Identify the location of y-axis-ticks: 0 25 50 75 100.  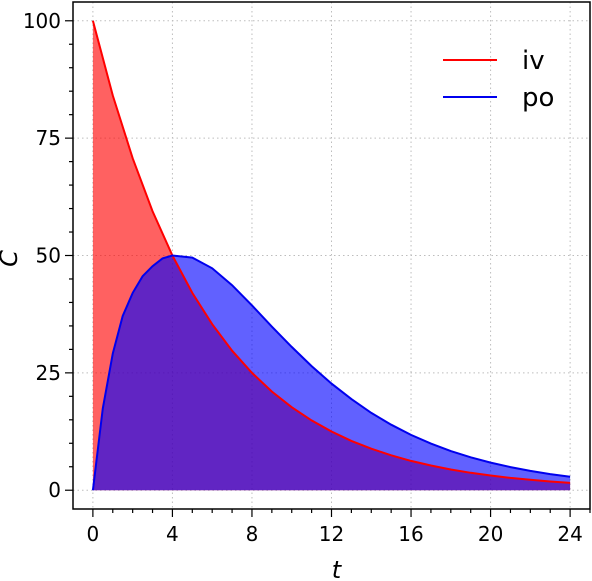
(48, 255).